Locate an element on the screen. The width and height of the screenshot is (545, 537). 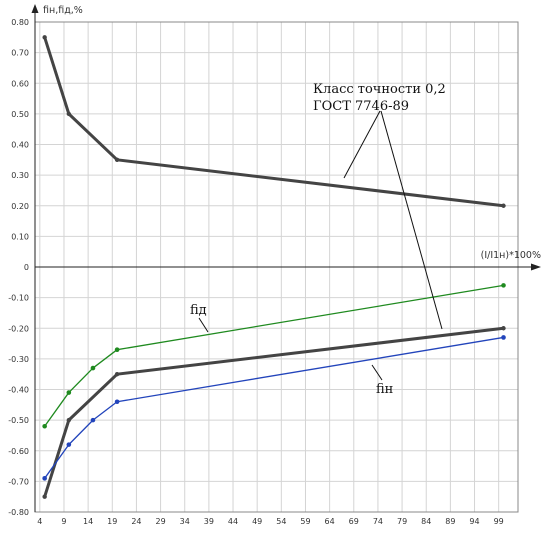
x-tick-label: 54 is located at coordinates (281, 521).